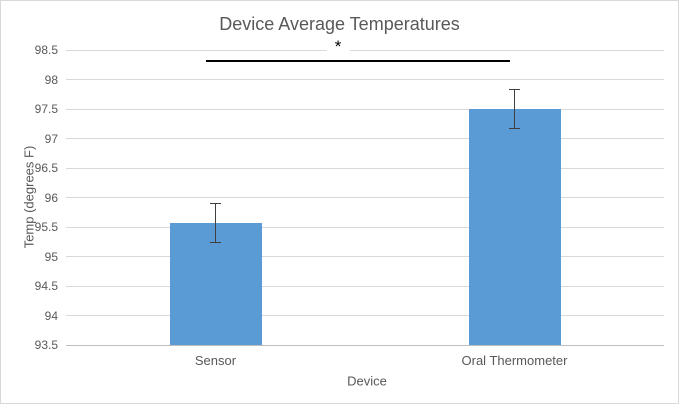 This screenshot has width=679, height=404. I want to click on y-tick-label: 98, so click(51, 79).